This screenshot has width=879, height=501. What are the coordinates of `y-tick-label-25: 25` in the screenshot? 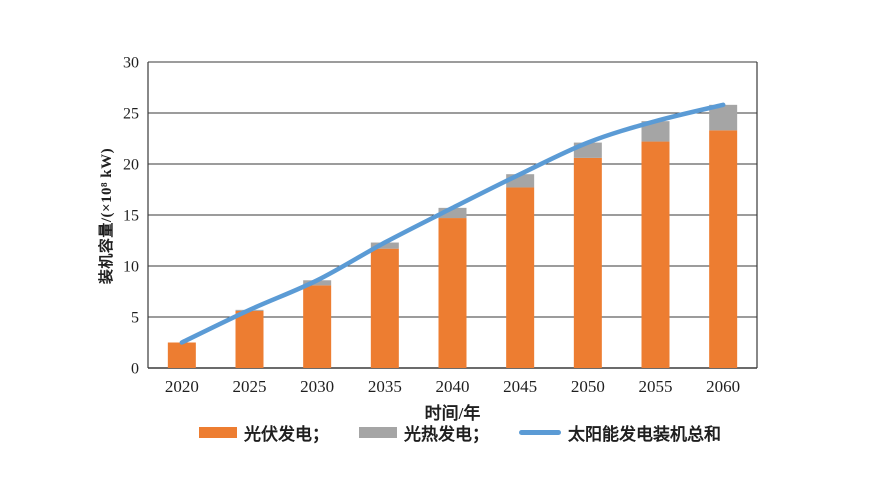 It's located at (131, 114).